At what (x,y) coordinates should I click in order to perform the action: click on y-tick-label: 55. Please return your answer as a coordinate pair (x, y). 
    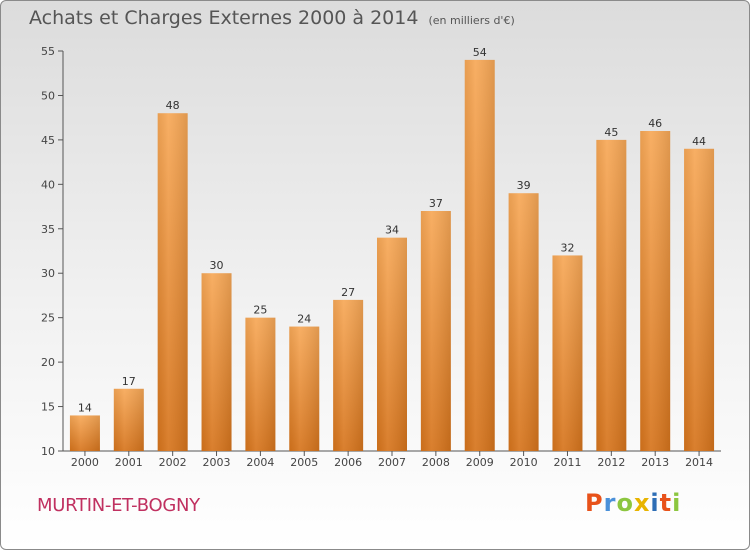
    Looking at the image, I should click on (48, 51).